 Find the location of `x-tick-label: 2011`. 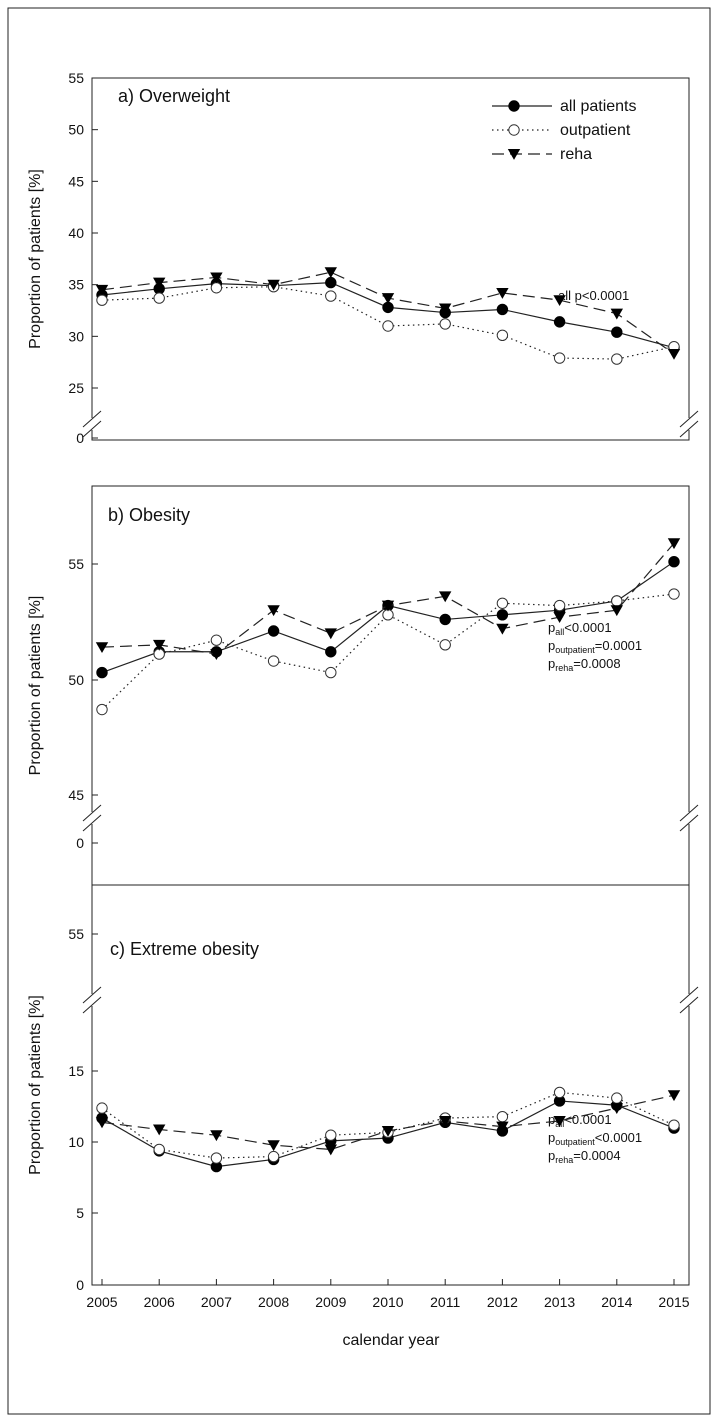

x-tick-label: 2011 is located at coordinates (445, 1302).